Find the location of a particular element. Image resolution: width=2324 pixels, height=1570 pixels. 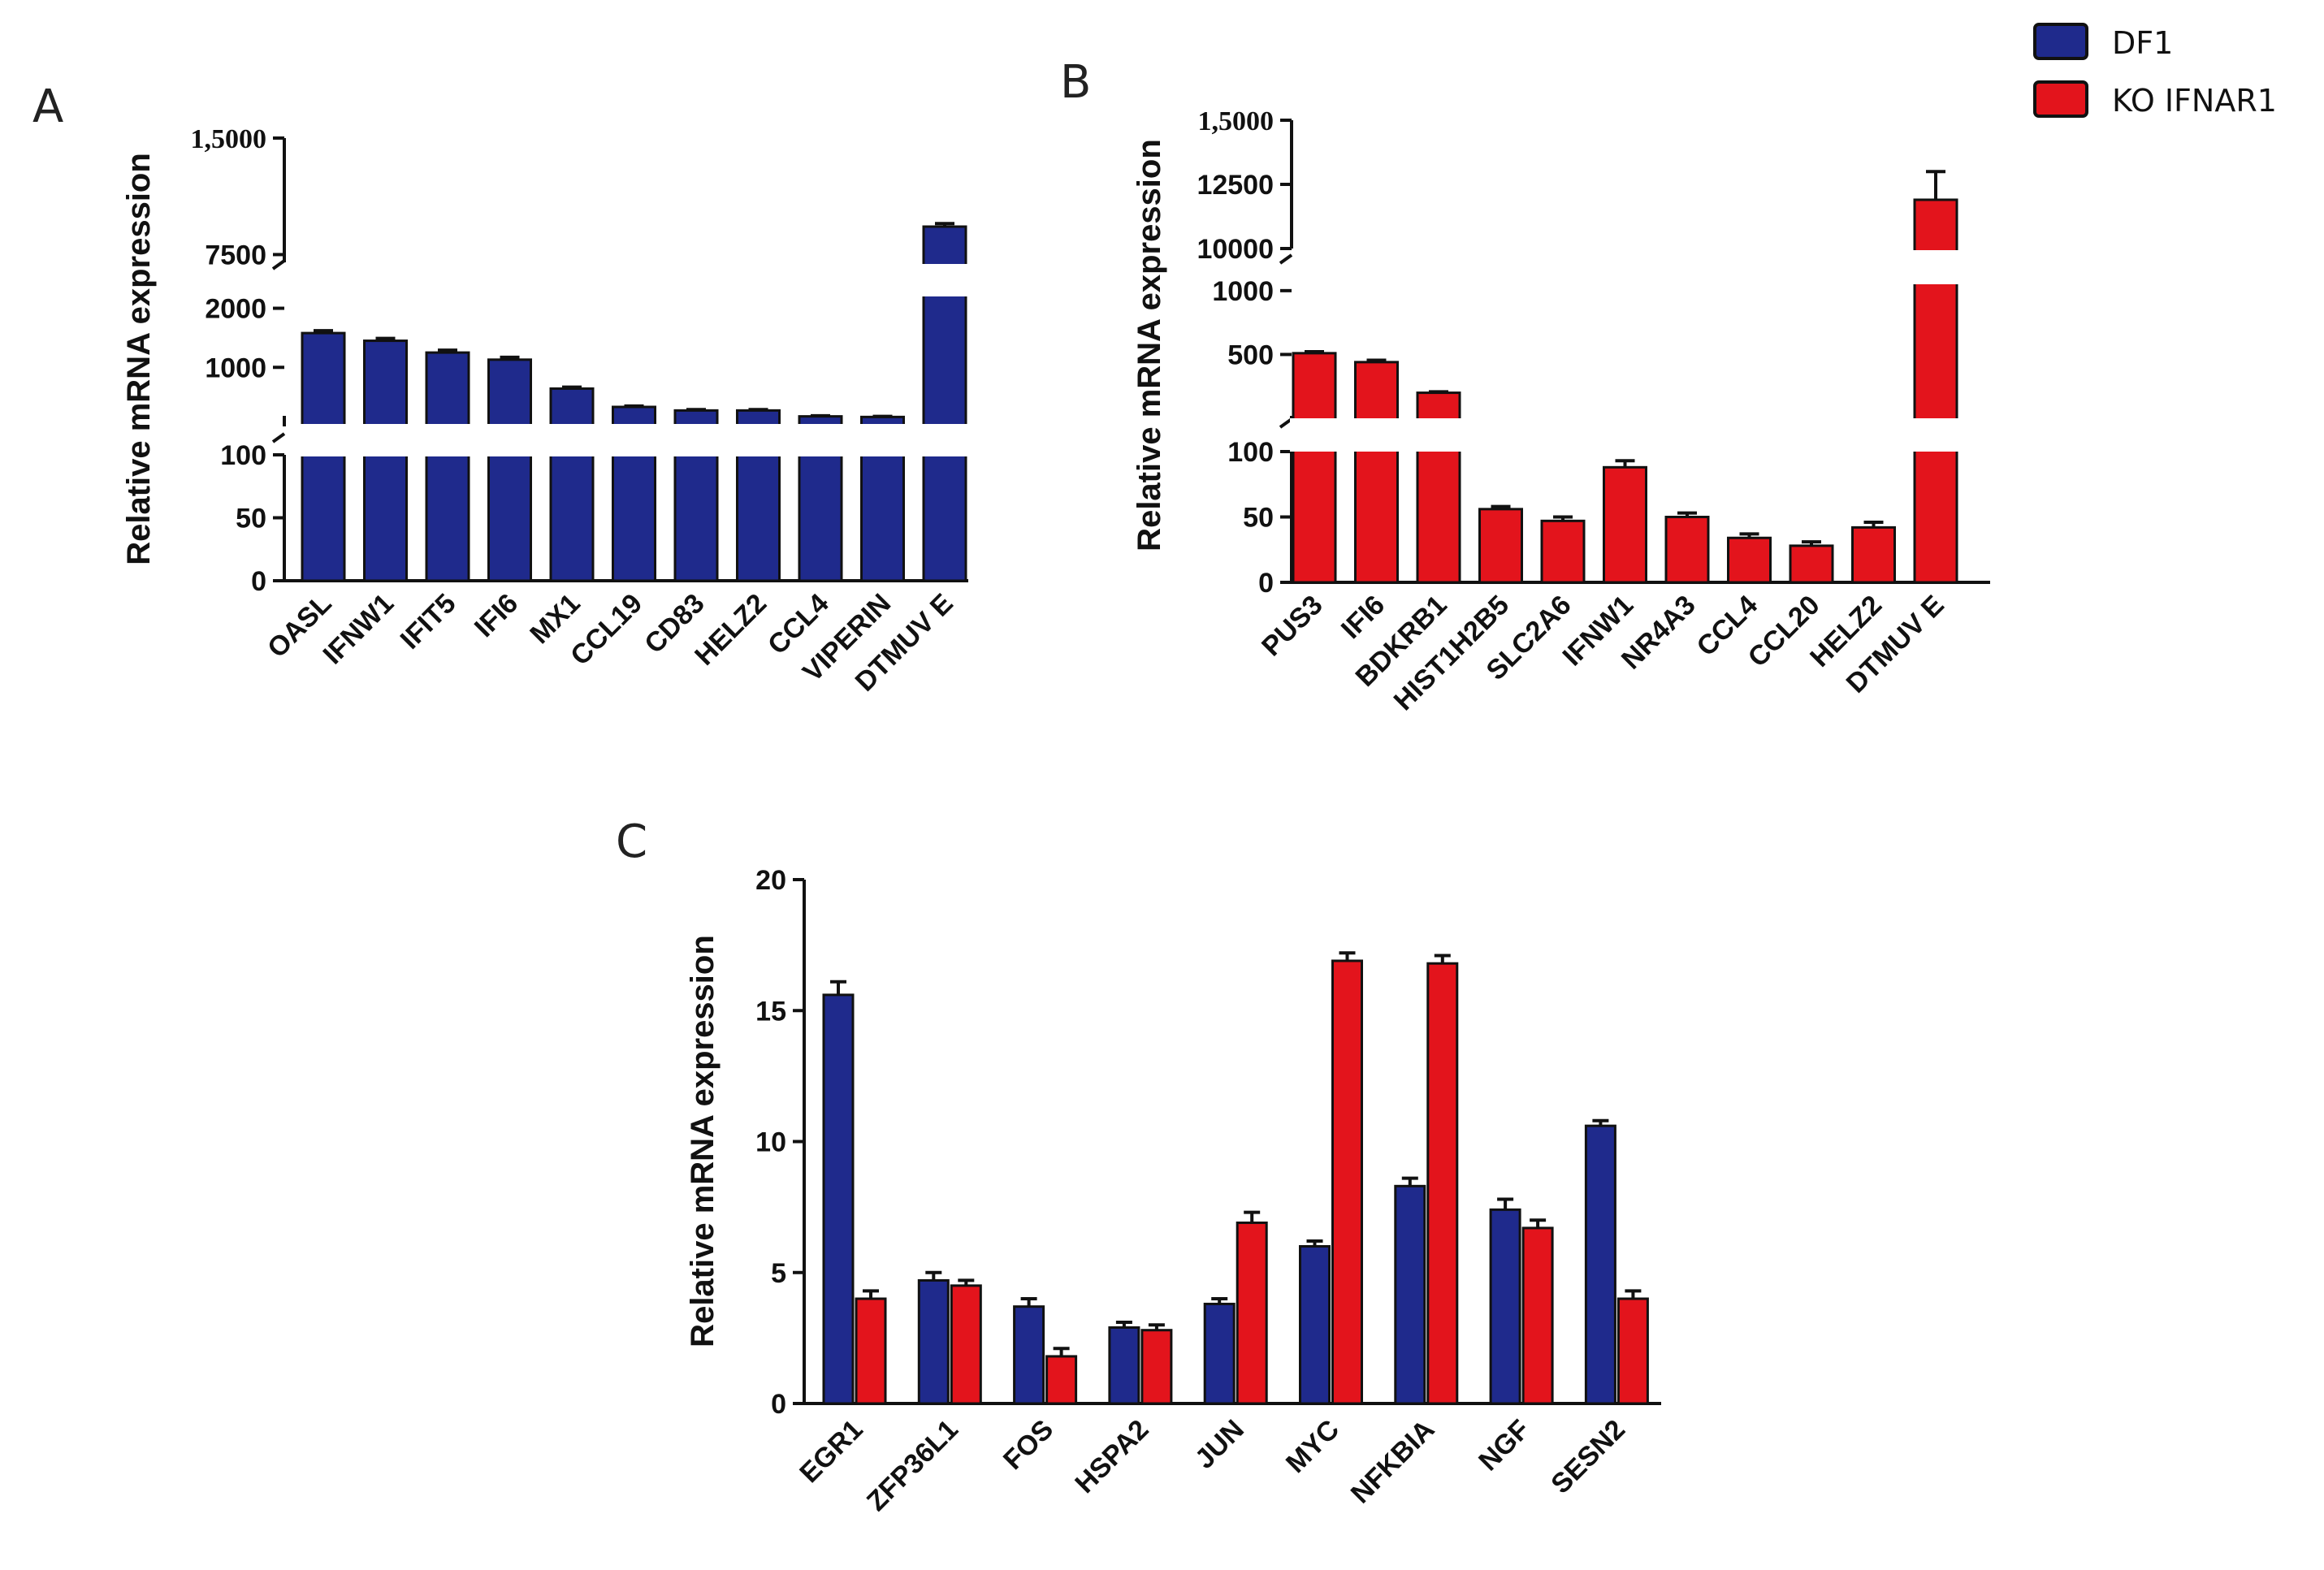

bar-nfkbia-ko-ifnar1 is located at coordinates (1442, 1183).